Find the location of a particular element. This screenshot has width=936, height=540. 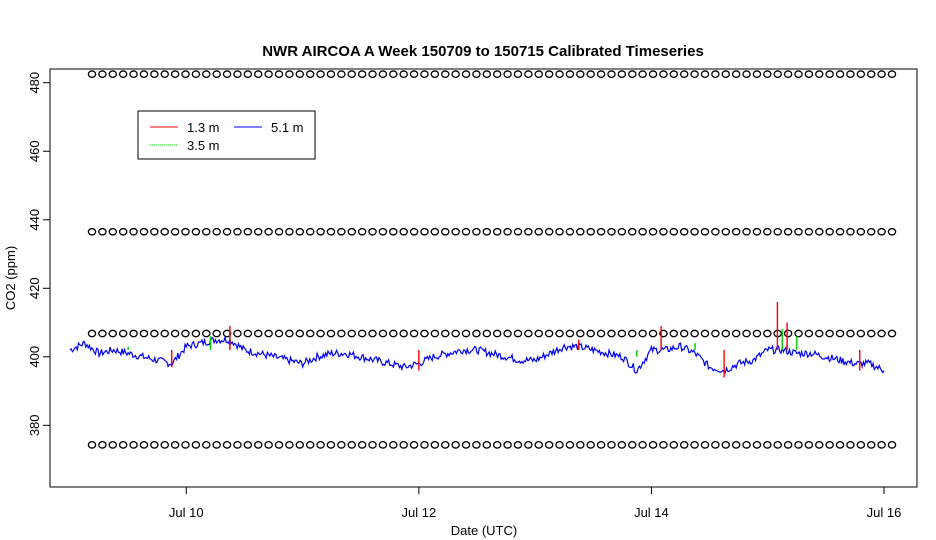

x-axis-label: Date (UTC) is located at coordinates (484, 530).